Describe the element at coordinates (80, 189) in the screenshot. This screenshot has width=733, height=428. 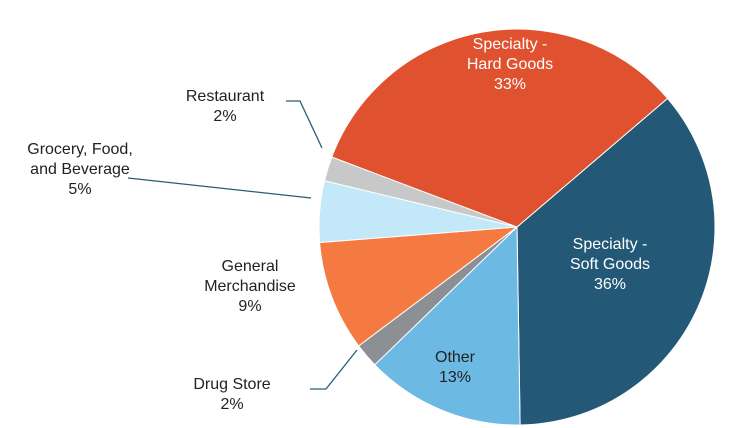
I see `percent: 5%` at that location.